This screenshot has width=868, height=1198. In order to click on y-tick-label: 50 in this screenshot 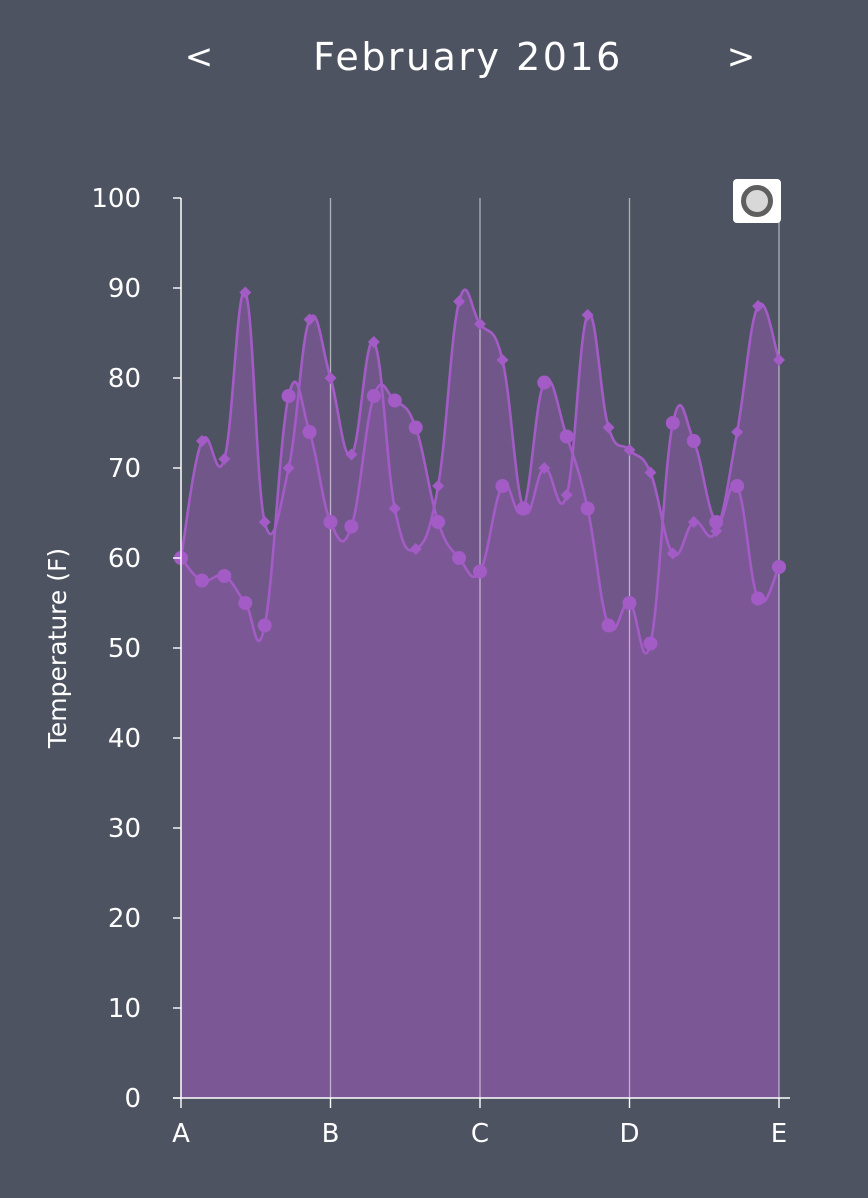, I will do `click(124, 649)`.